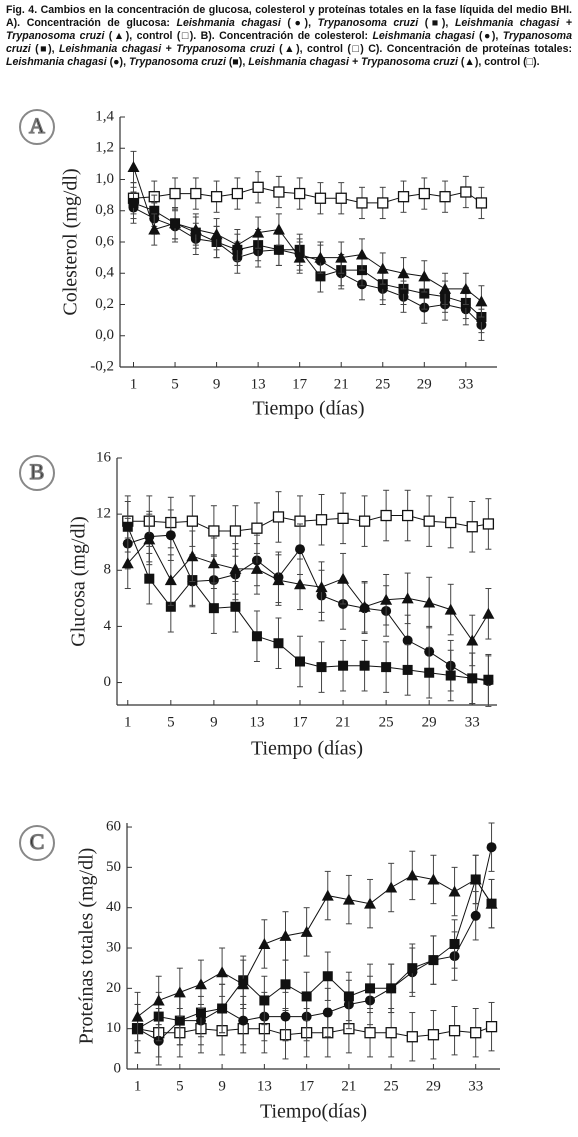  What do you see at coordinates (307, 1086) in the screenshot?
I see `x-tick-label: 17` at bounding box center [307, 1086].